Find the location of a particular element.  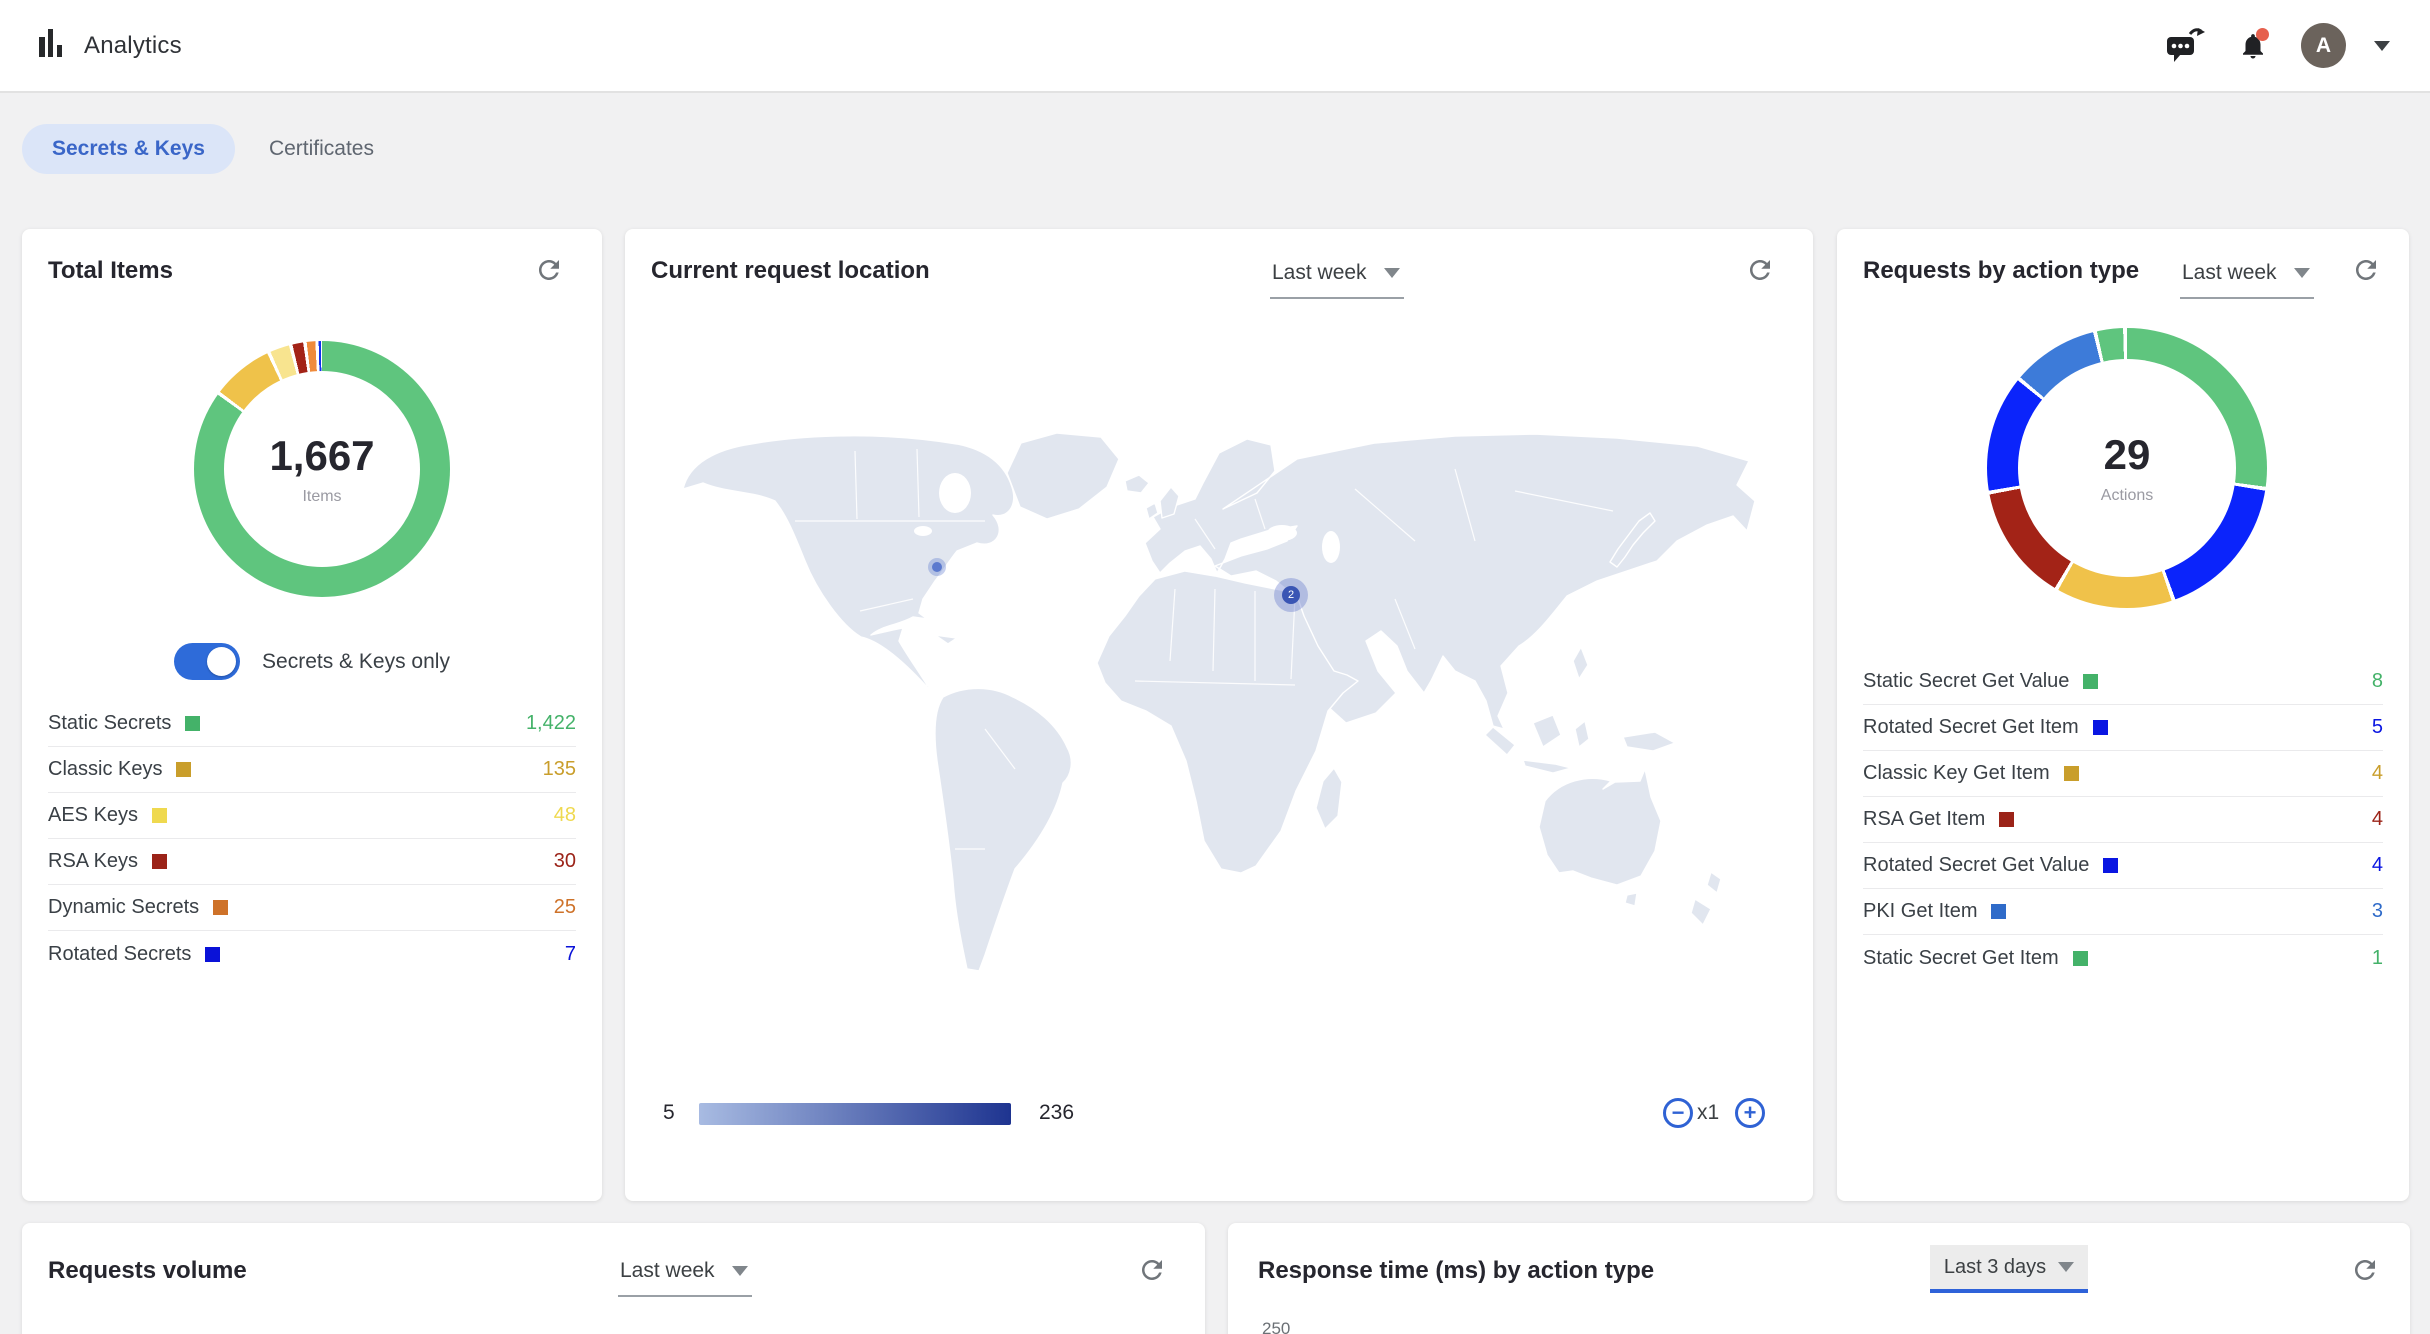

borneo is located at coordinates (1547, 731).